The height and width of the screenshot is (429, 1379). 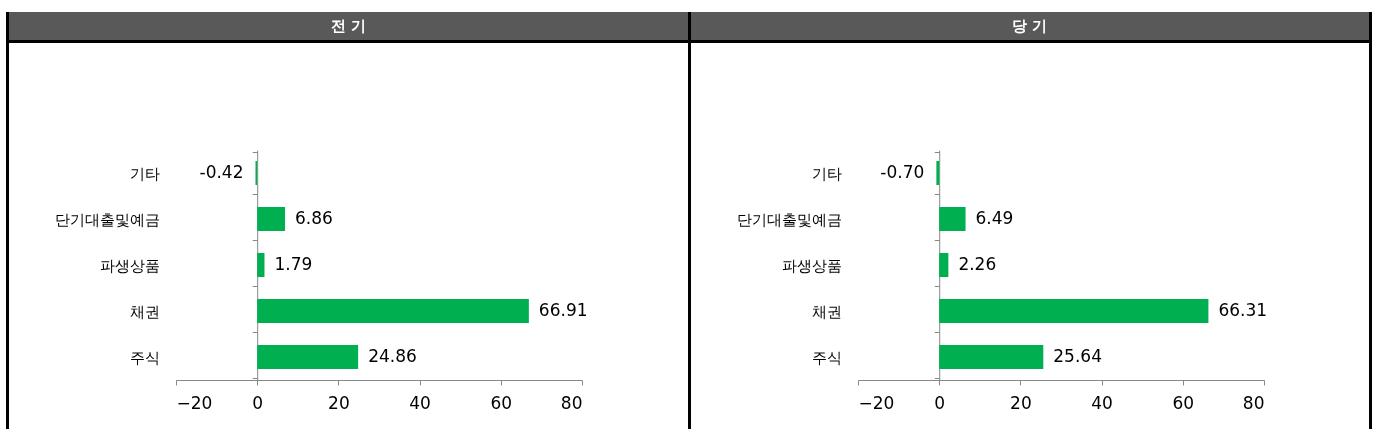 What do you see at coordinates (901, 172) in the screenshot?
I see `data-label: -0.70` at bounding box center [901, 172].